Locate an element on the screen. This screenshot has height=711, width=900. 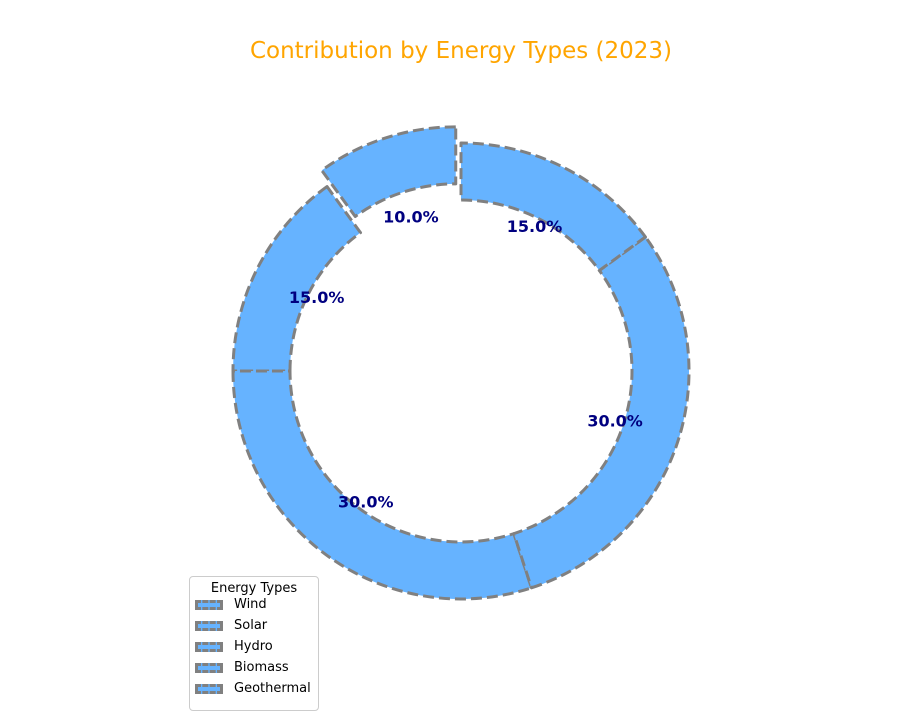
pct-label-biomass: 30.0% is located at coordinates (615, 421).